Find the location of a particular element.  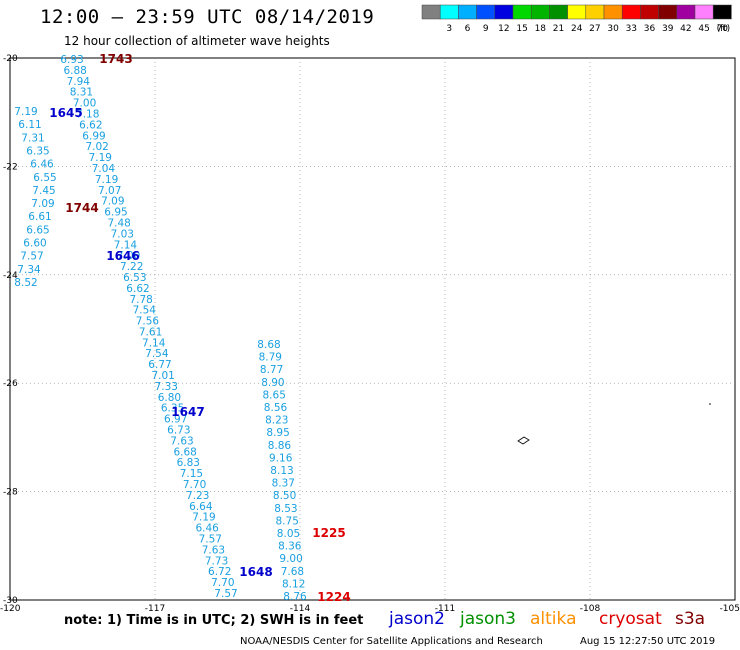

wave-height-label: 7.07 is located at coordinates (109, 191).